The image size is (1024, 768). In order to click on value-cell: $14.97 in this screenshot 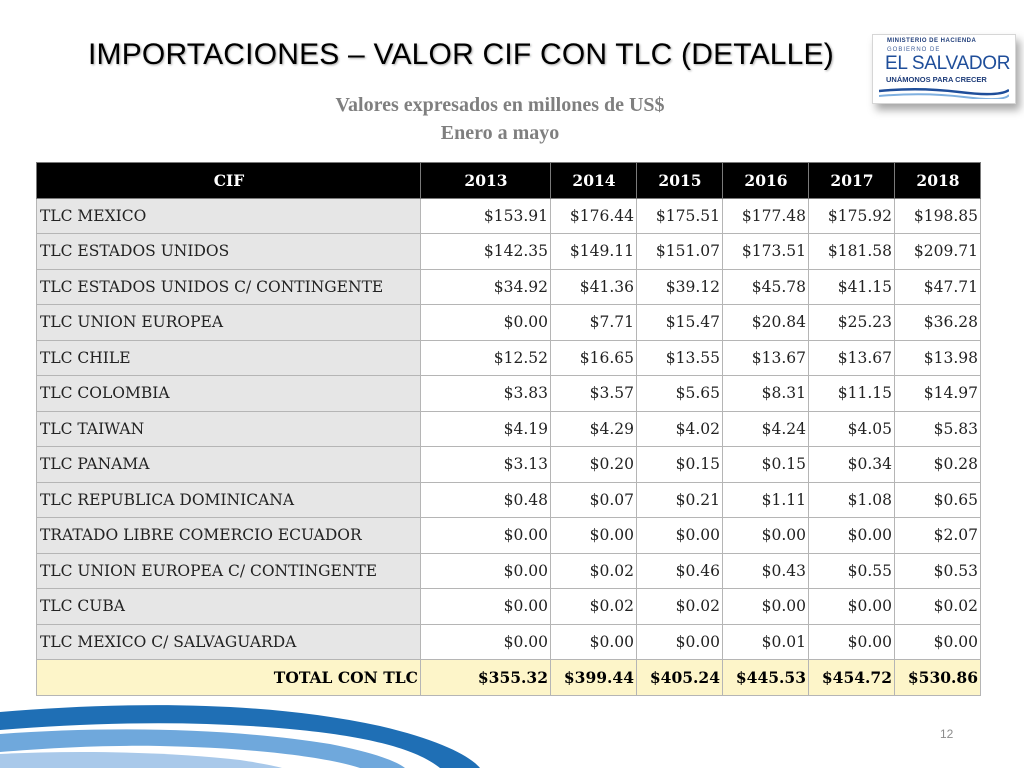, I will do `click(937, 393)`.